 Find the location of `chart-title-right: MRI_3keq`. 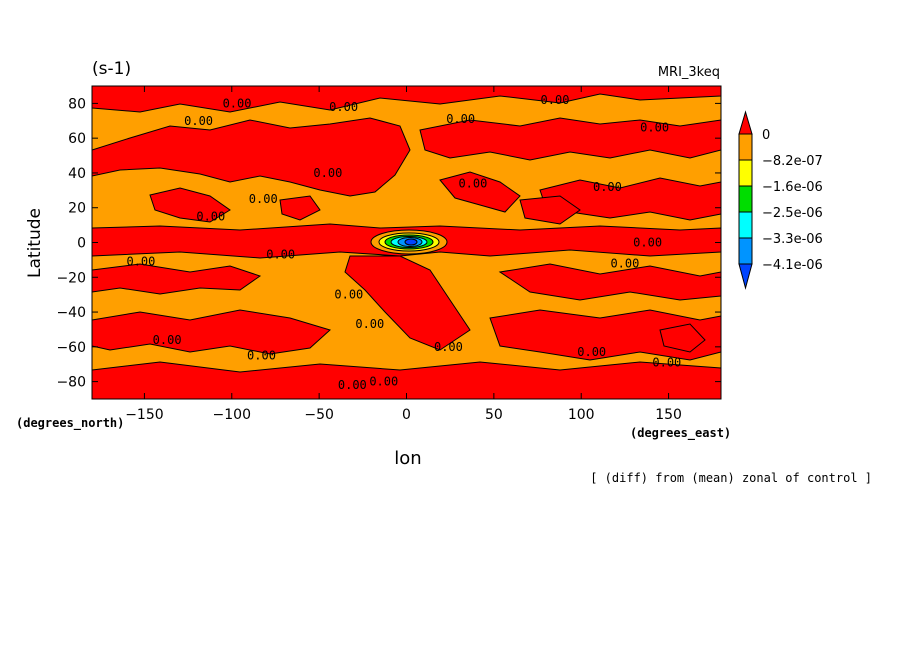

chart-title-right: MRI_3keq is located at coordinates (689, 72).